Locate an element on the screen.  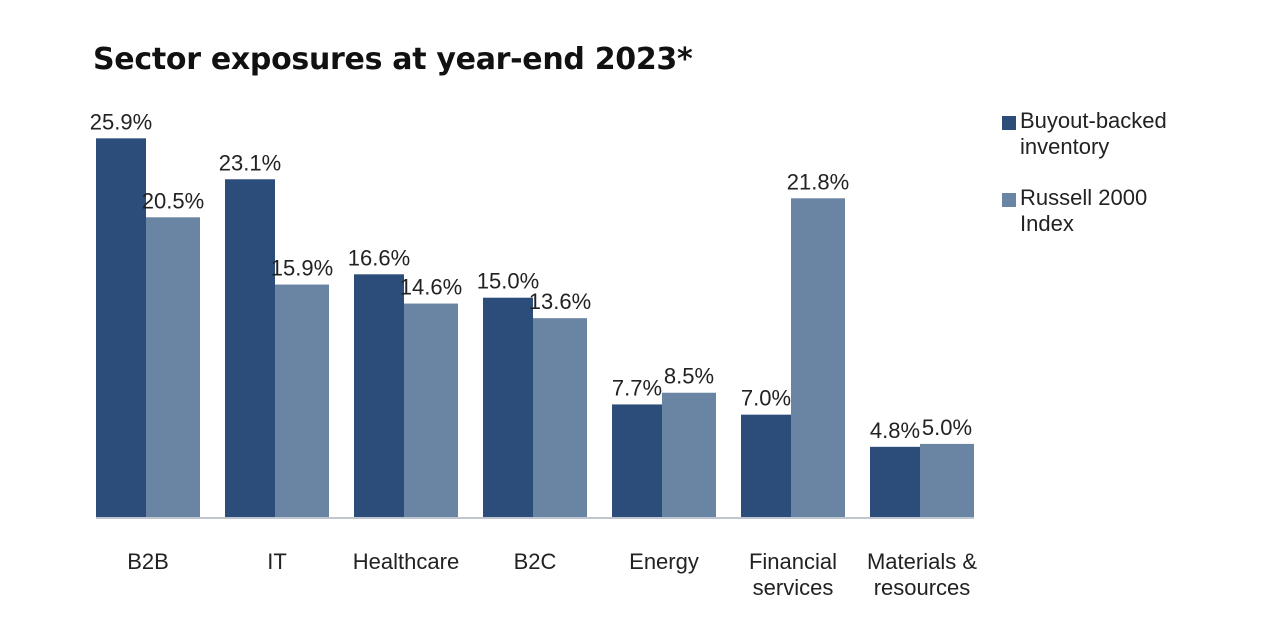
legend-label-buyout-line1: inventory is located at coordinates (1064, 146).